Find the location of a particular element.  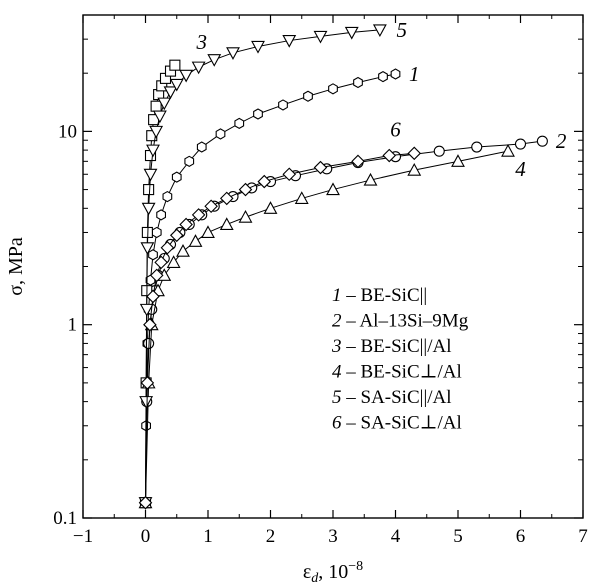

legend-entry-2: 2 – Al–13Si–9Mg is located at coordinates (400, 321).